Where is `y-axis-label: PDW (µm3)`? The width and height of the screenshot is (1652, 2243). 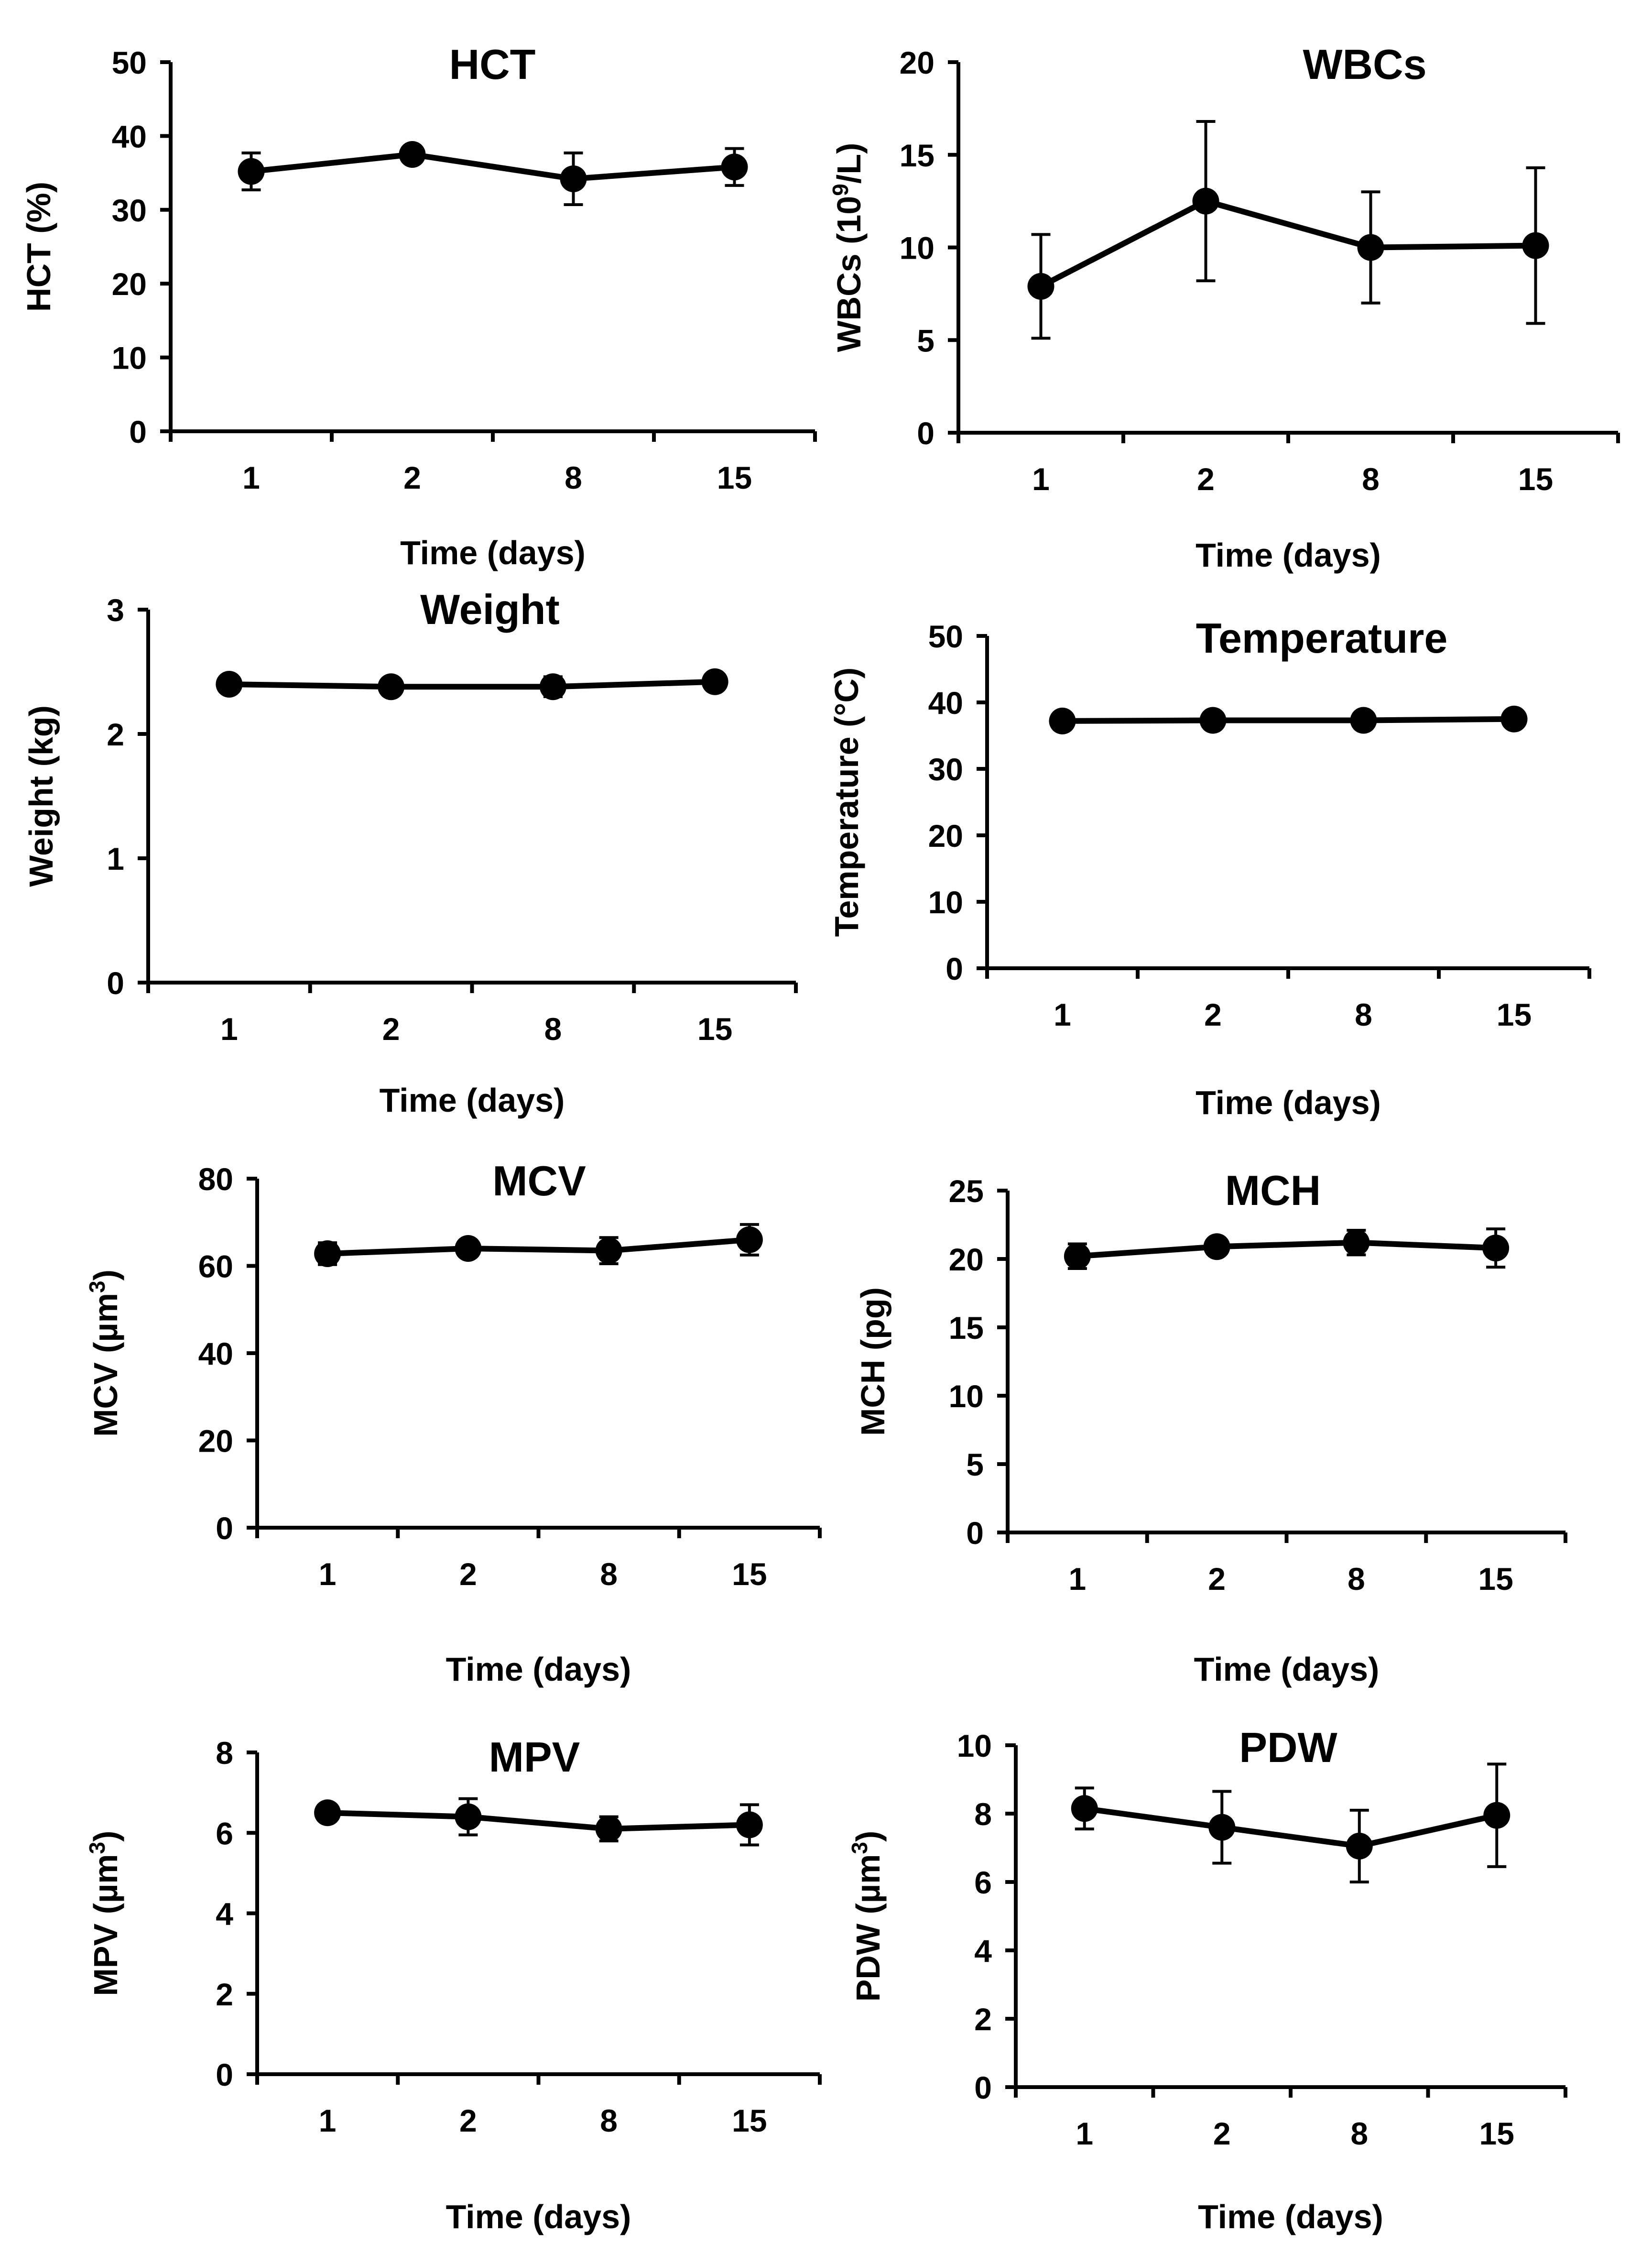
y-axis-label: PDW (µm3) is located at coordinates (867, 1916).